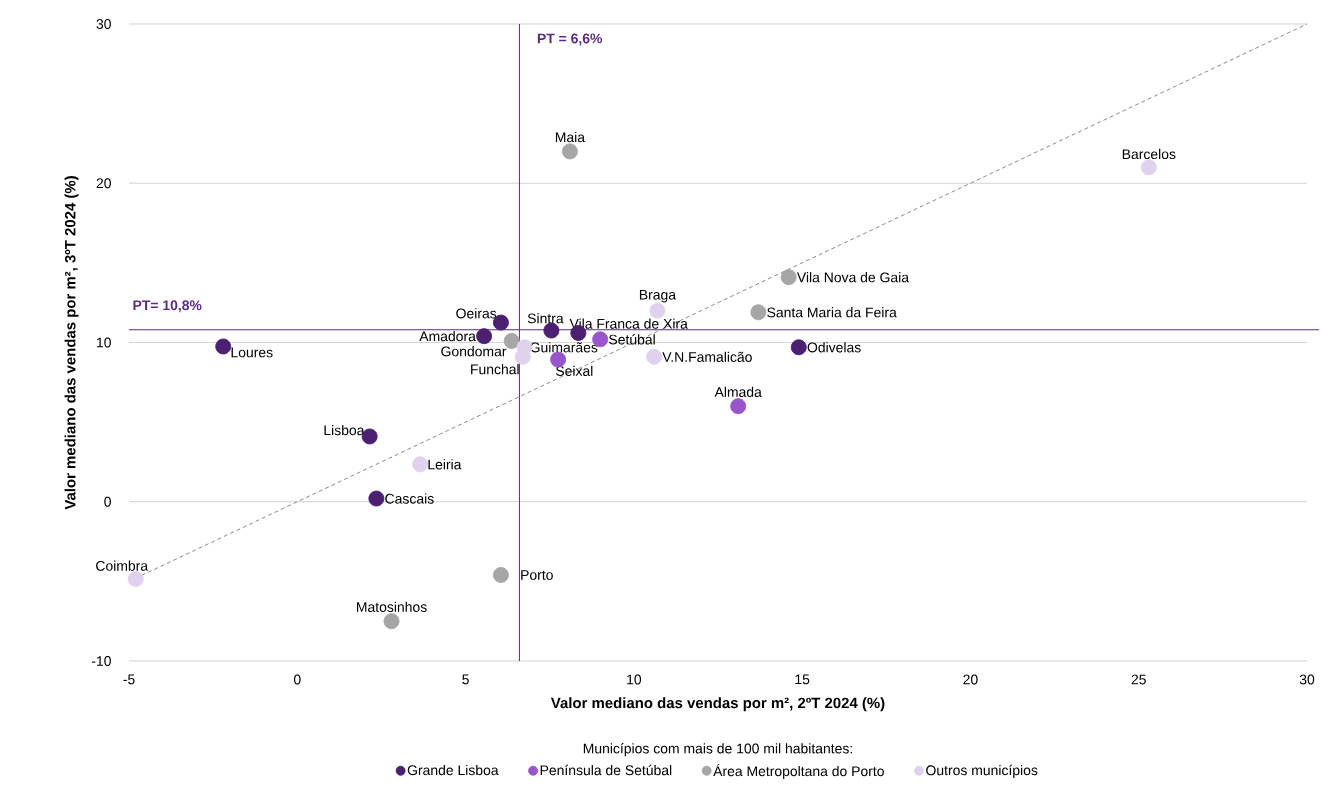 The height and width of the screenshot is (809, 1322). What do you see at coordinates (129, 679) in the screenshot?
I see `x-tick-label: -5` at bounding box center [129, 679].